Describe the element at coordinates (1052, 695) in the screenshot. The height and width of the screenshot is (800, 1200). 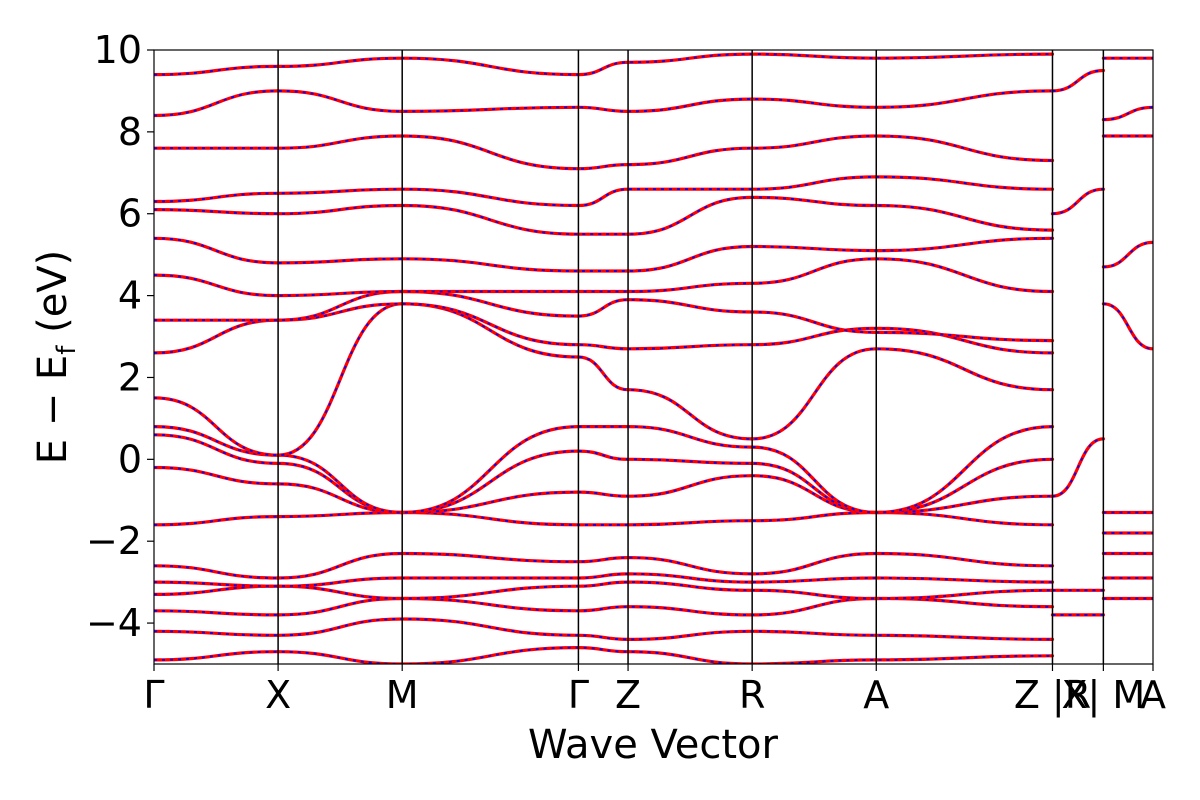
I see `x-tick-label: Z |R` at that location.